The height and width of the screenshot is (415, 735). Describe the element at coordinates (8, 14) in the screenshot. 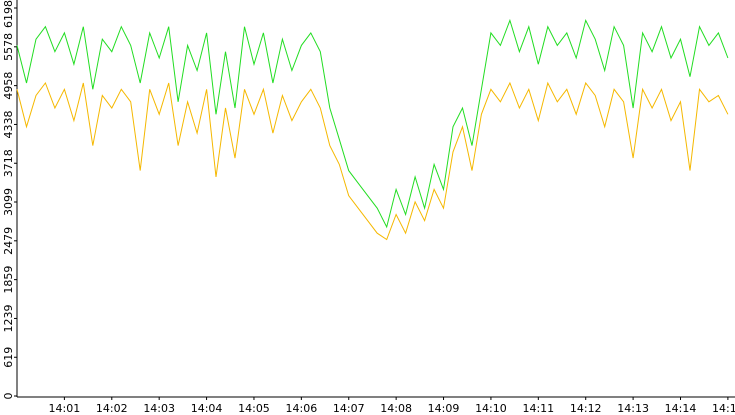

I see `y-tick-label: 6198` at that location.